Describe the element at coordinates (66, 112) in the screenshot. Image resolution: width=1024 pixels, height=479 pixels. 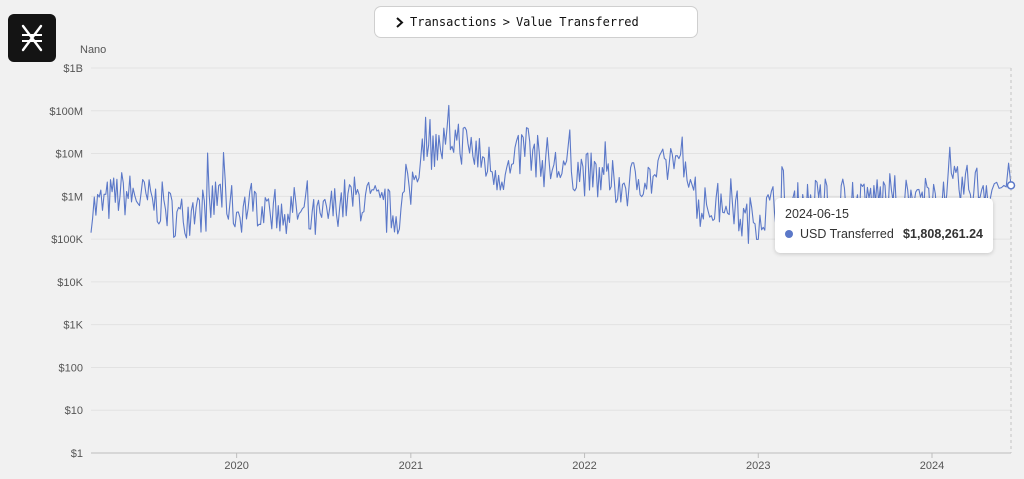
I see `y-tick-label: $100M` at that location.